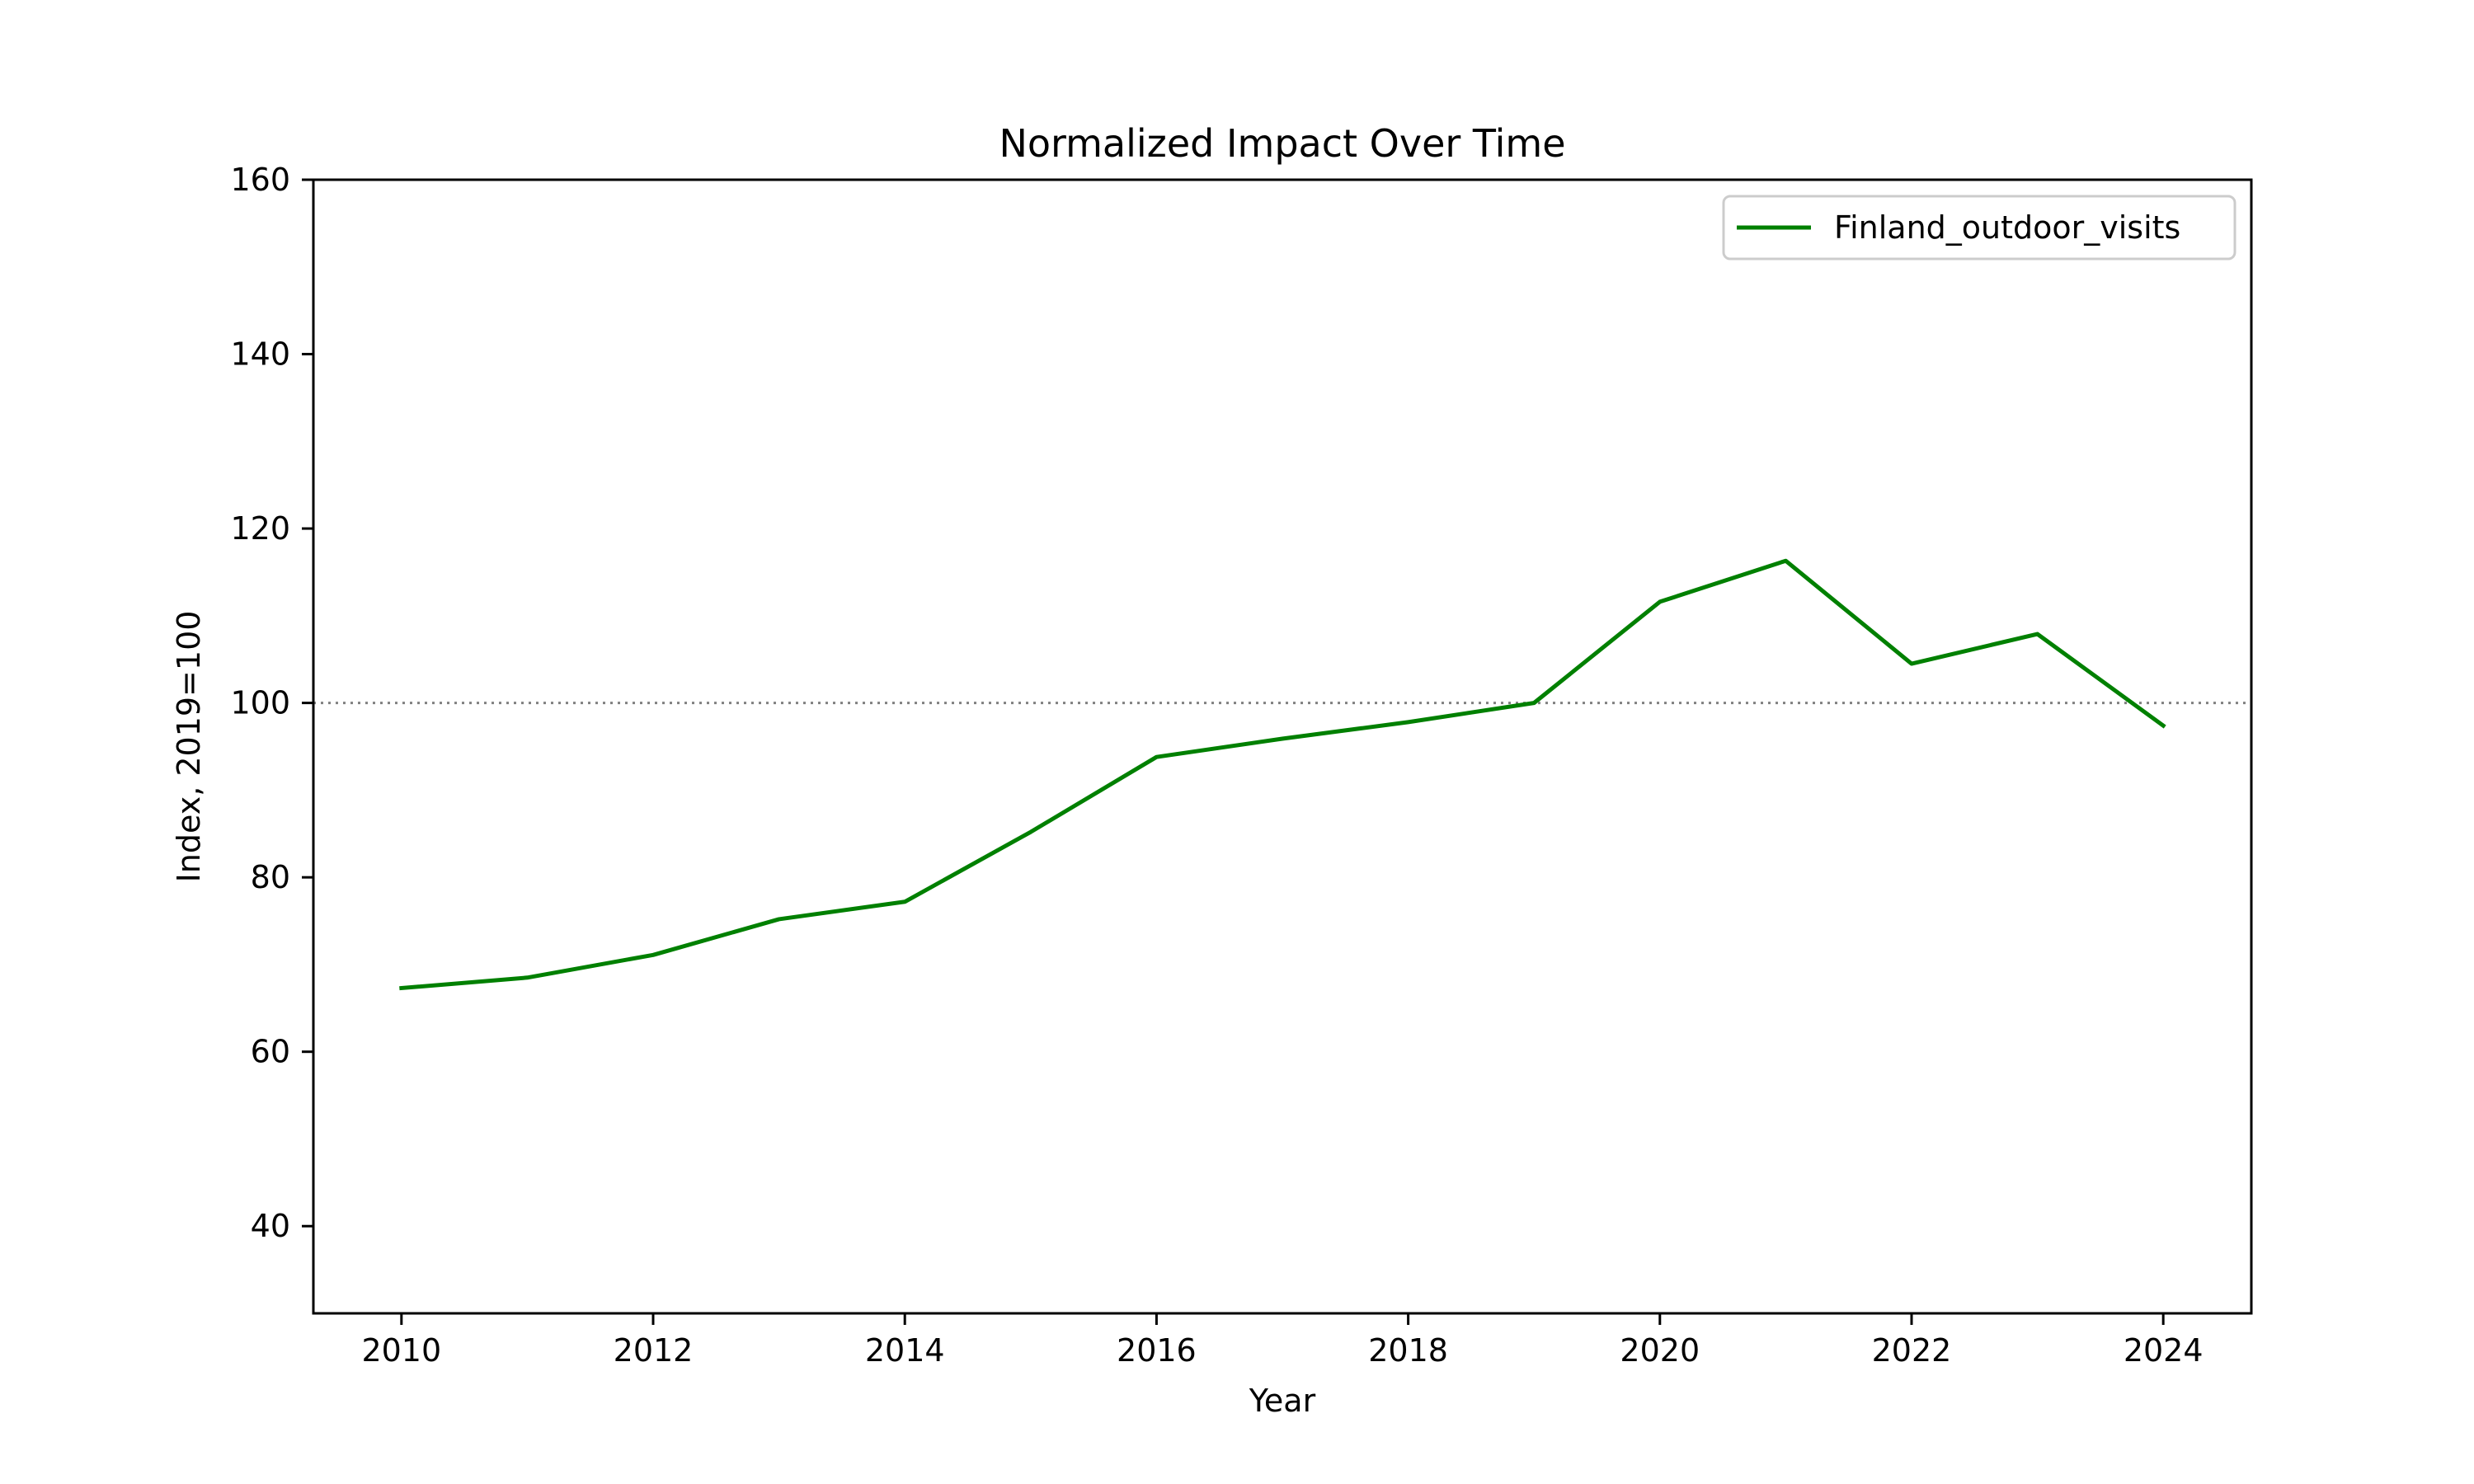  What do you see at coordinates (270, 877) in the screenshot?
I see `y-tick-label: 80` at bounding box center [270, 877].